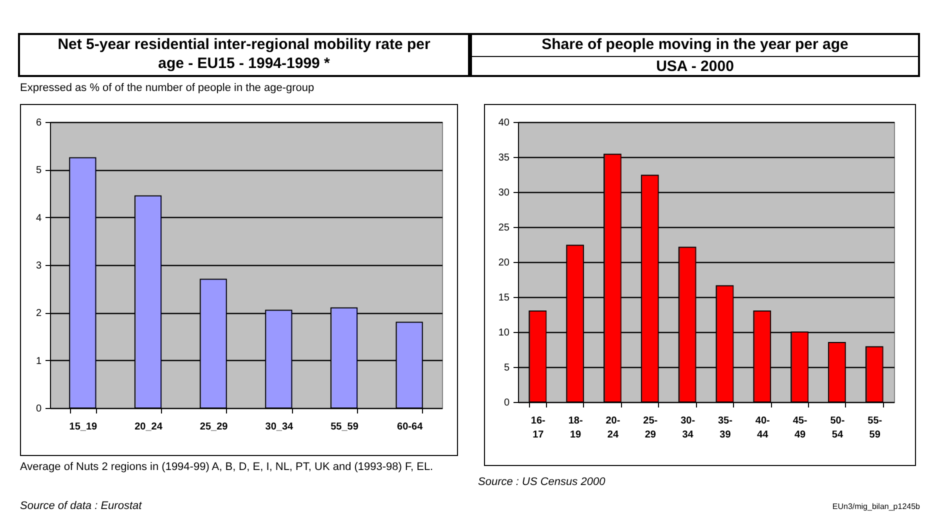  I want to click on y-tick-label: 25, so click(504, 228).